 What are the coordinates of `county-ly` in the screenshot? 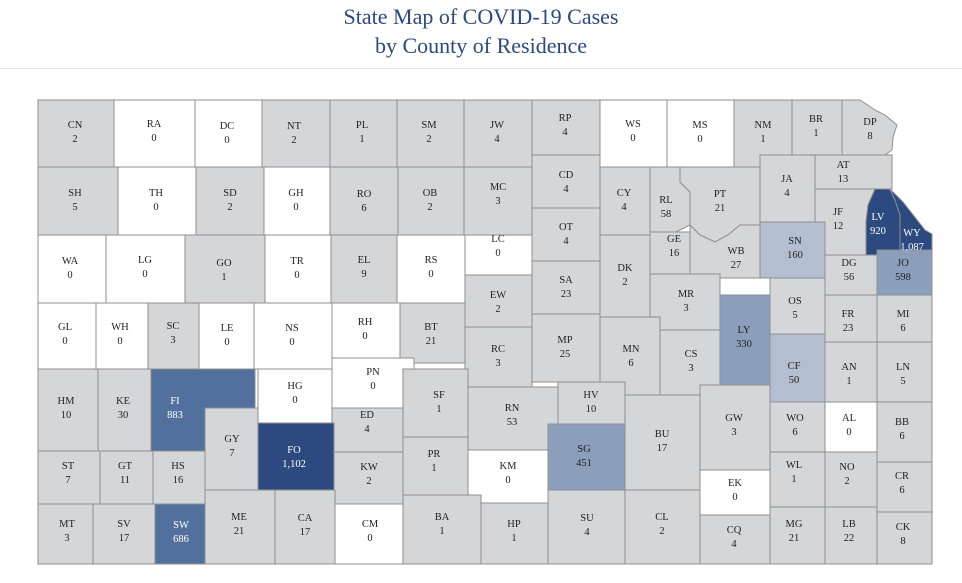 It's located at (745, 340).